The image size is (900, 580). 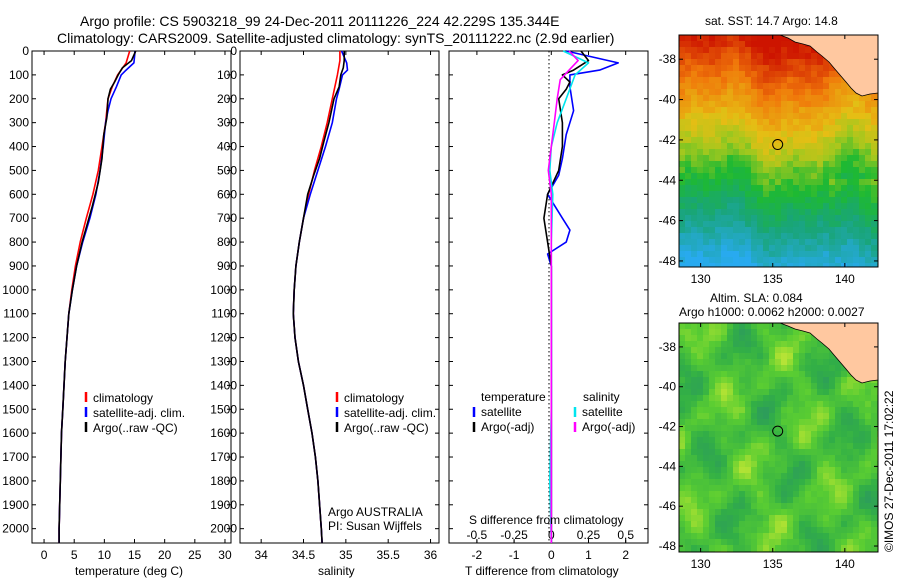 What do you see at coordinates (845, 279) in the screenshot?
I see `x-tick-label: 140` at bounding box center [845, 279].